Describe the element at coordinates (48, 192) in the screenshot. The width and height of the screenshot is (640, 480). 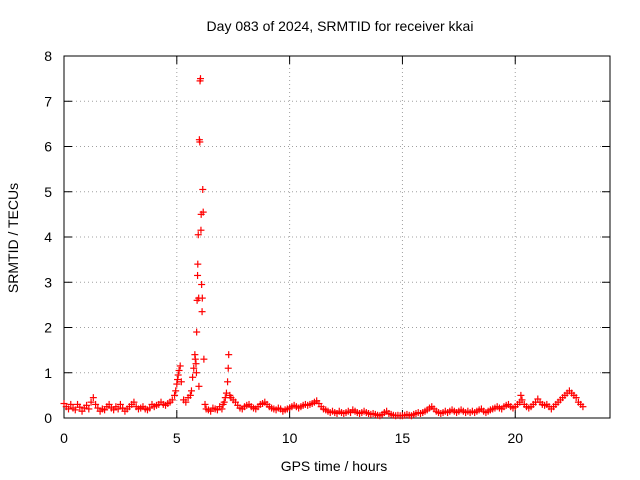
I see `y-tick-label: 5` at that location.